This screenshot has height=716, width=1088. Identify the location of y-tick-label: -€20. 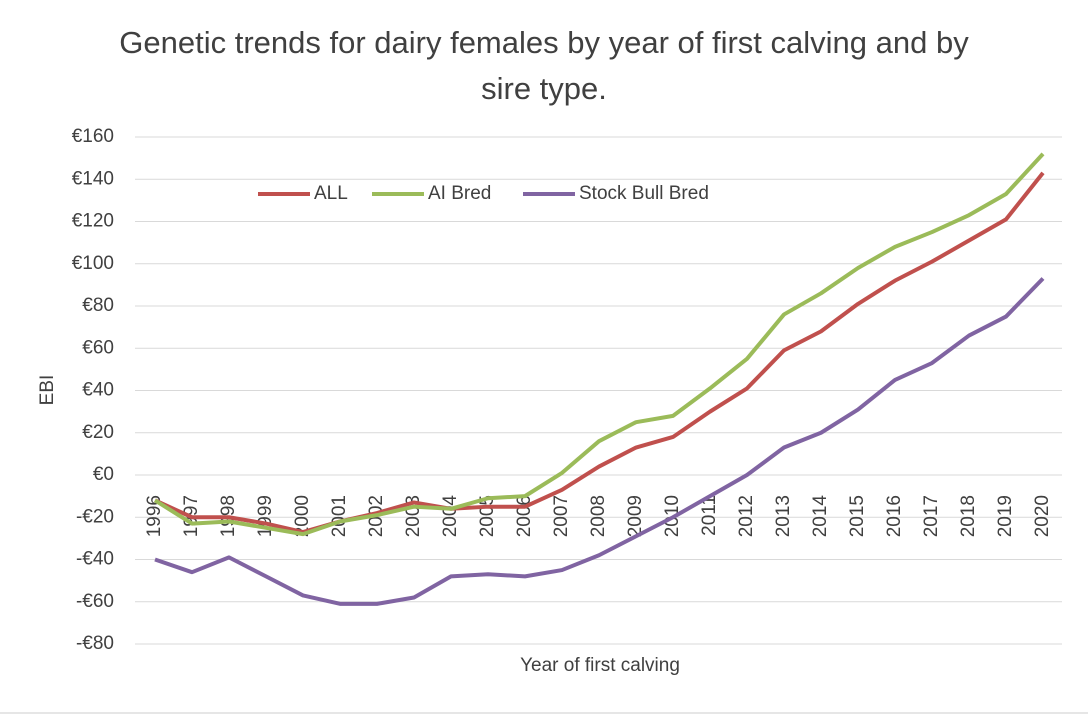
(95, 516).